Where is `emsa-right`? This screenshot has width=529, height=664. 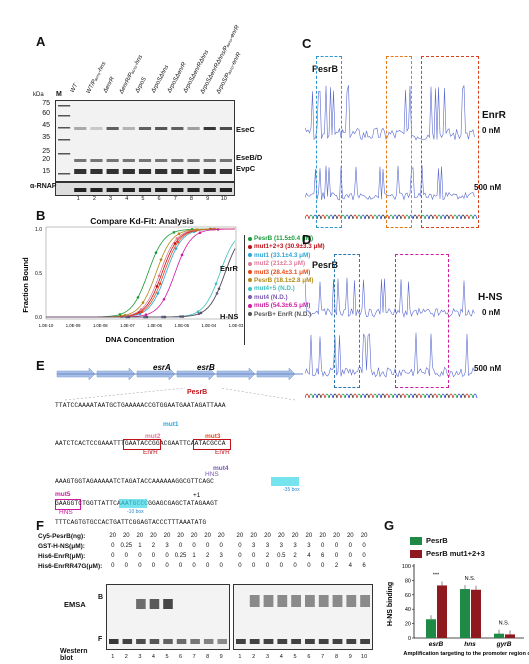
emsa-right is located at coordinates (303, 617).